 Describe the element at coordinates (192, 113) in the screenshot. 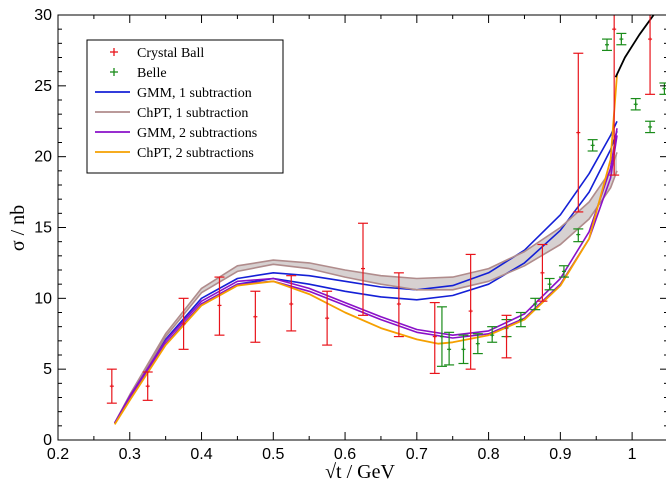

I see `legend-label: ChPT, 1 subtraction` at that location.